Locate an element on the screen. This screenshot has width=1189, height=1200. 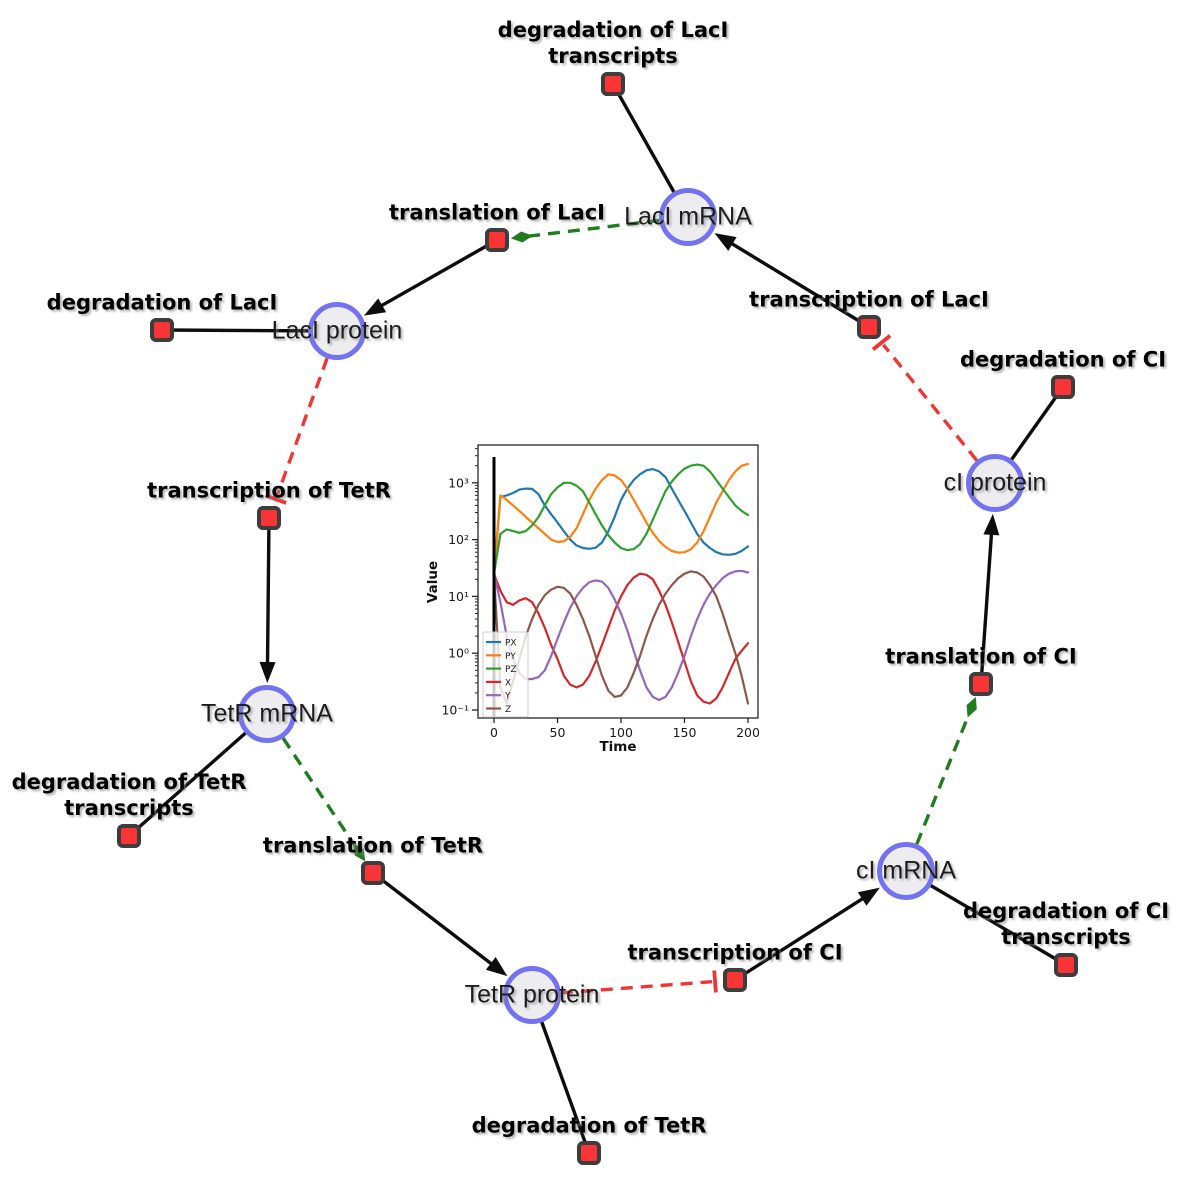
series-line-X is located at coordinates (621, 638).